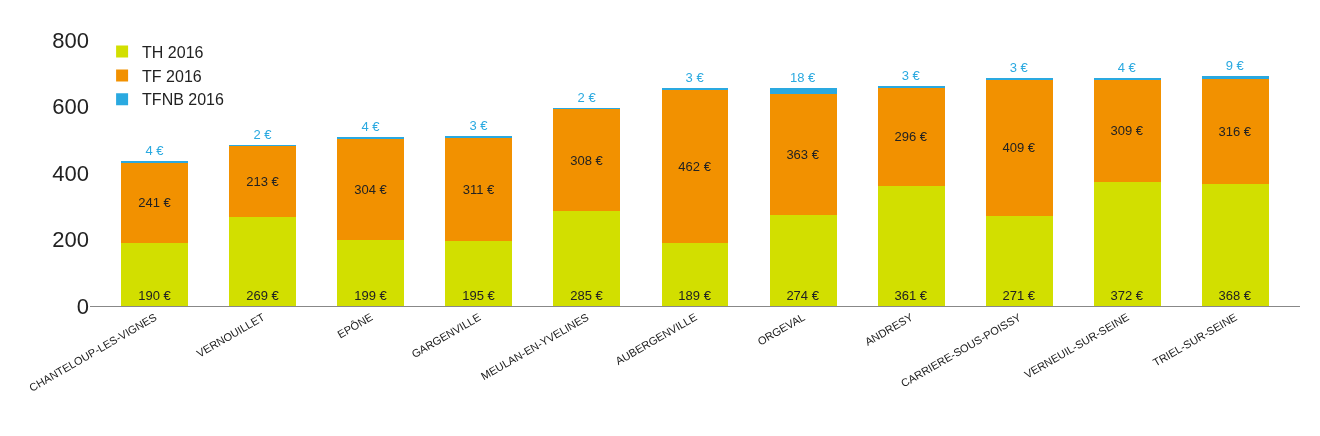  I want to click on y-tick-label: 600, so click(70, 107).